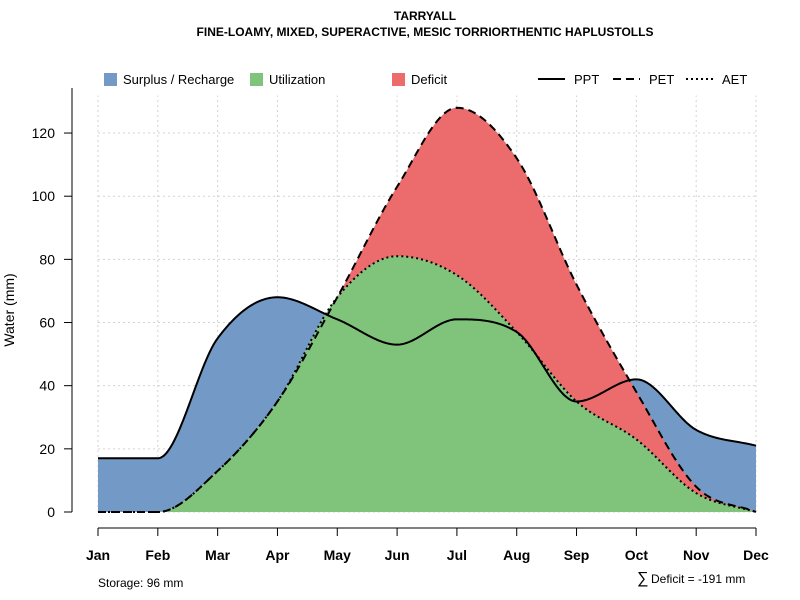 The height and width of the screenshot is (600, 800). I want to click on x-tick-label: May, so click(337, 555).